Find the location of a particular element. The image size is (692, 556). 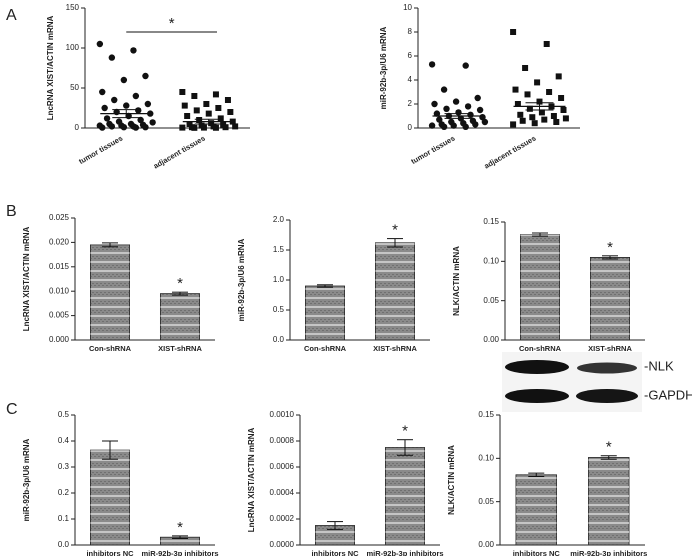

y-tick-label: 0.0002 is located at coordinates (282, 518).